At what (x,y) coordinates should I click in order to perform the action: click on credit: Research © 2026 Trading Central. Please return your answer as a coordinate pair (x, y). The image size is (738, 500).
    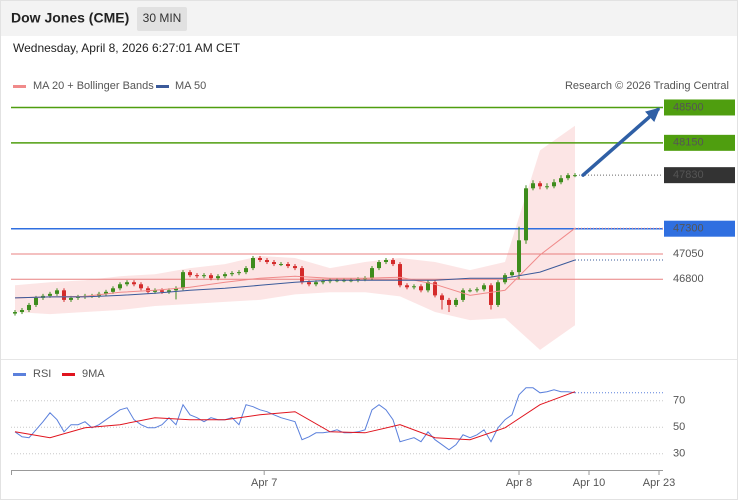
    Looking at the image, I should click on (647, 86).